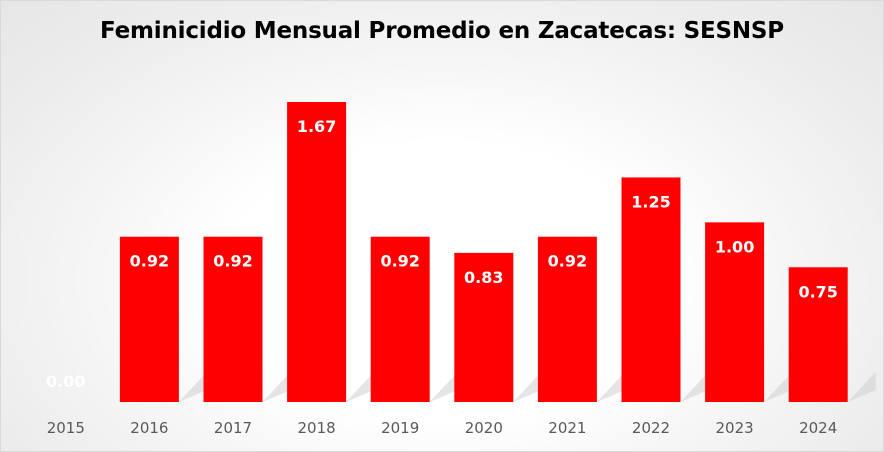 The width and height of the screenshot is (884, 452). What do you see at coordinates (442, 428) in the screenshot?
I see `x-axis-tick-labels: 2015 2016 2017 2018 2019 2020 2021 2022 2023 2024` at bounding box center [442, 428].